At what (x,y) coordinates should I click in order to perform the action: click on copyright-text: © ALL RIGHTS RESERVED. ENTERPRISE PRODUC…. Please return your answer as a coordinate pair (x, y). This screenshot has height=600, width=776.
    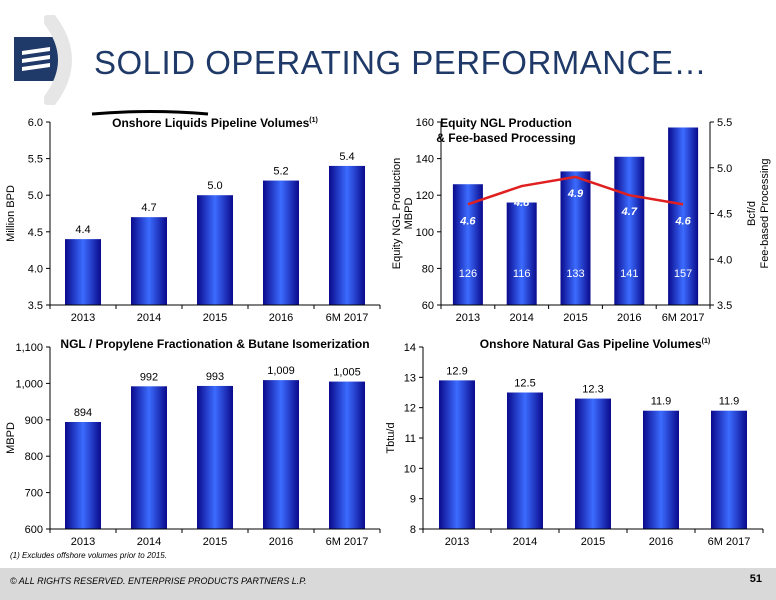
    Looking at the image, I should click on (158, 581).